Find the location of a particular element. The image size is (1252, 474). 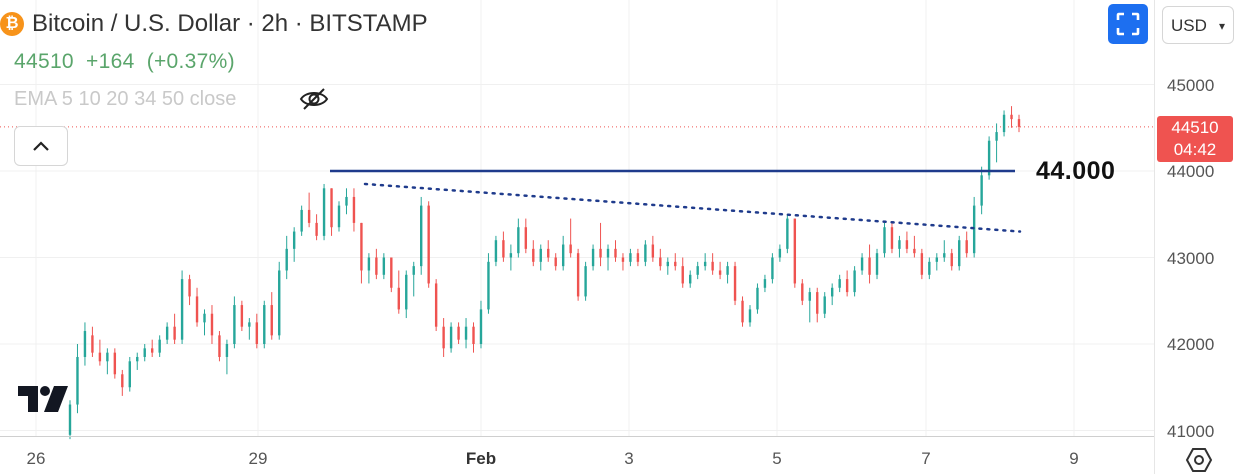

y-tick: 42000 is located at coordinates (1191, 344).